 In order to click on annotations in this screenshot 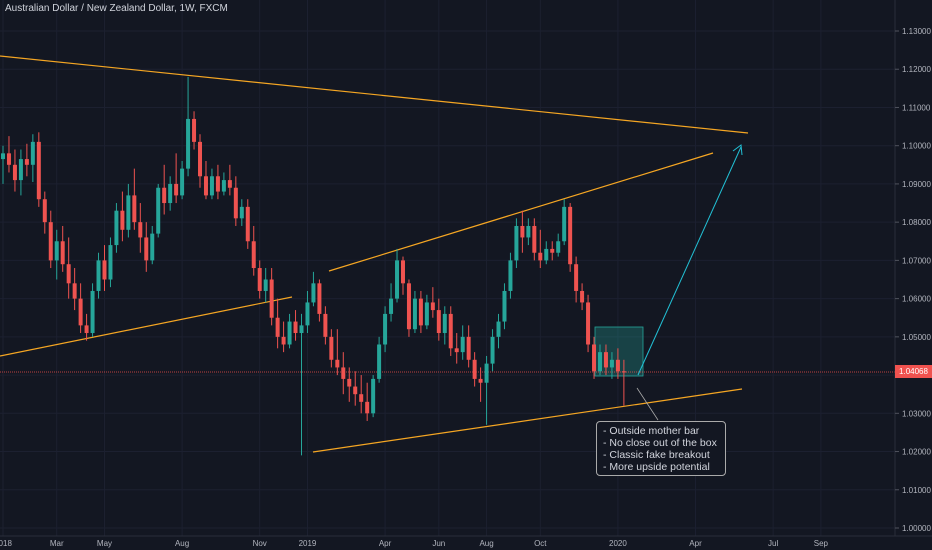, I will do `click(689, 282)`.